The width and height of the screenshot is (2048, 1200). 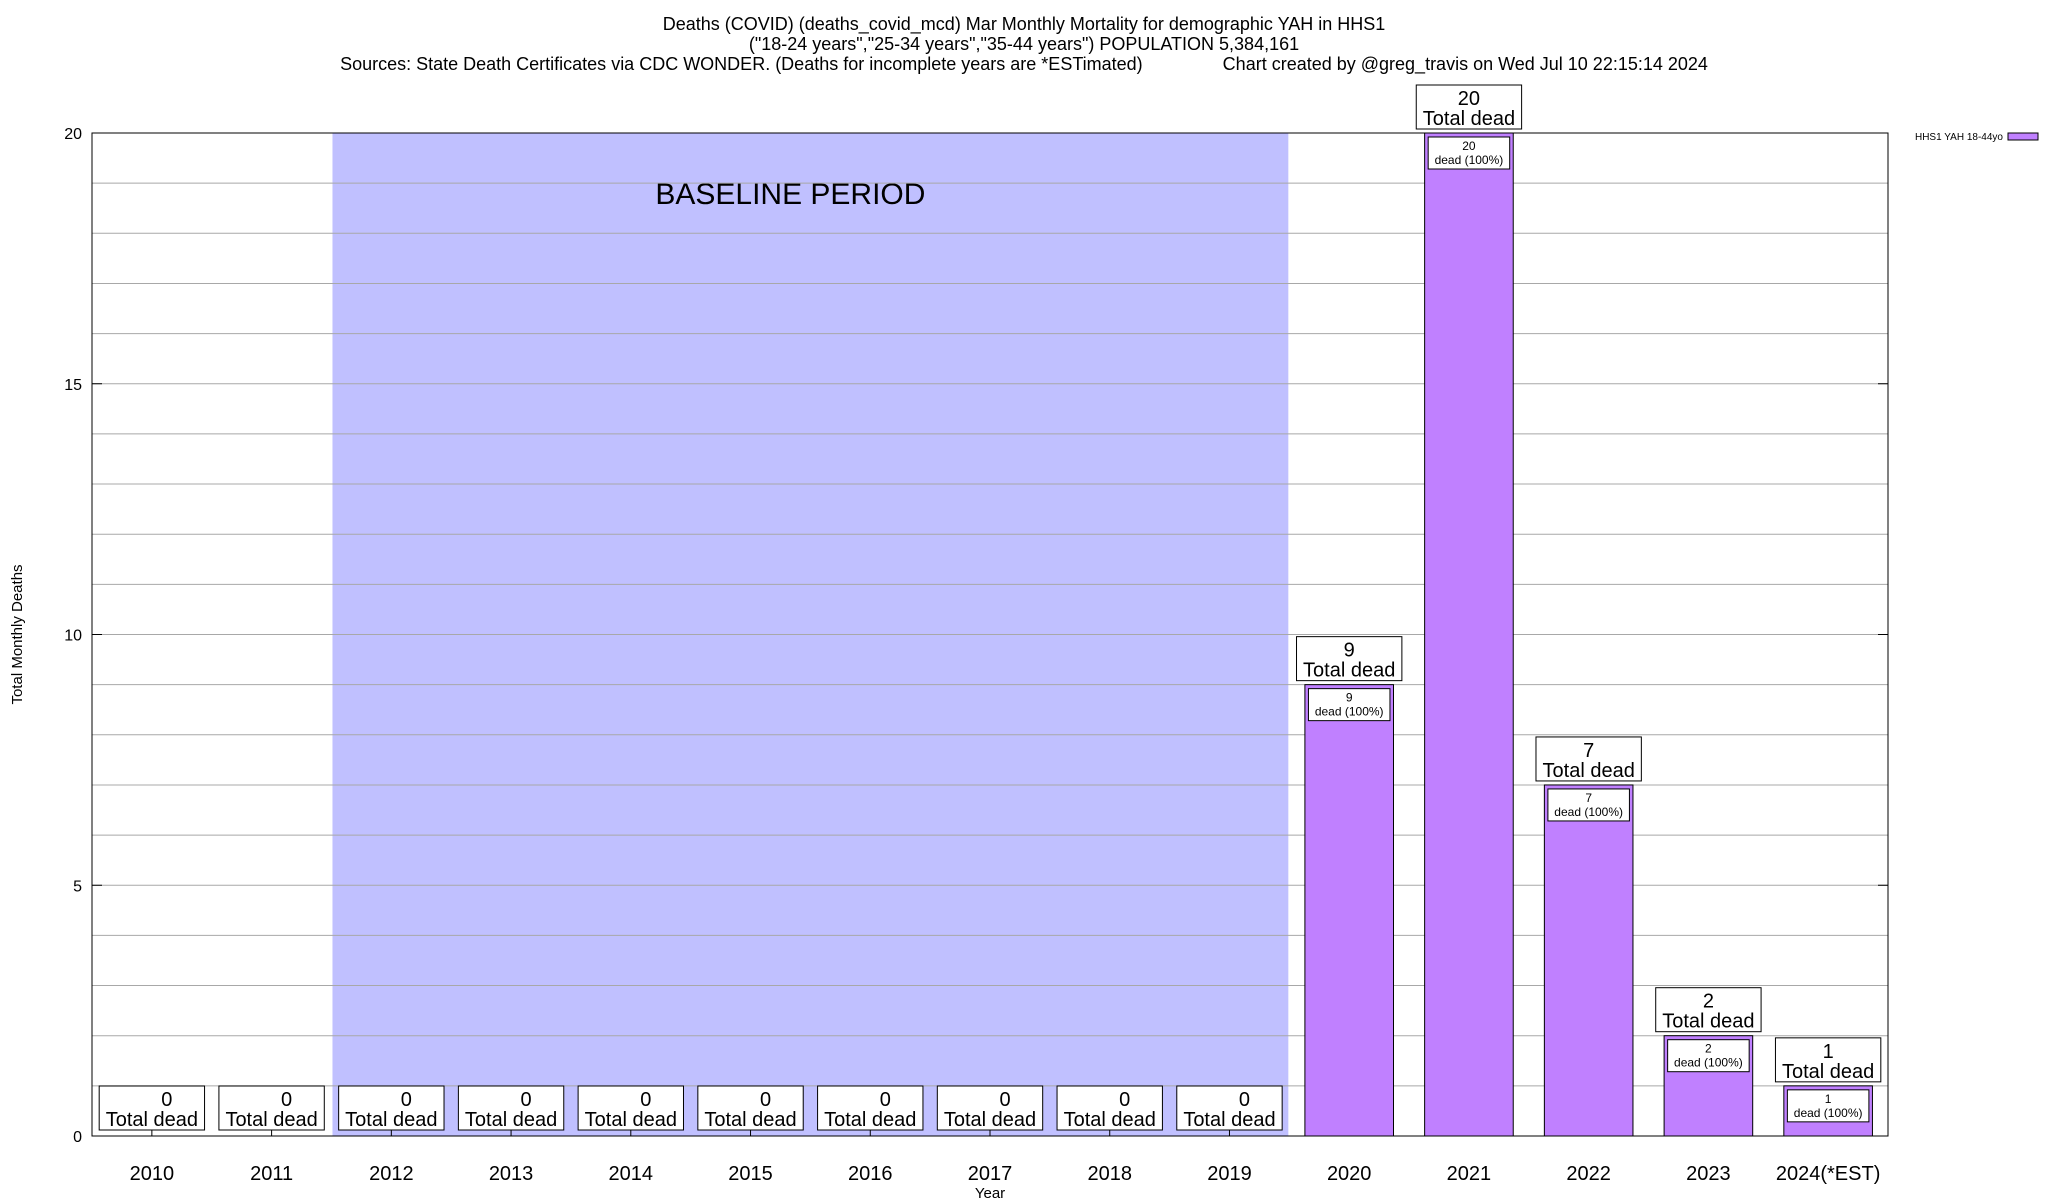 What do you see at coordinates (2023, 136) in the screenshot?
I see `legend-swatch` at bounding box center [2023, 136].